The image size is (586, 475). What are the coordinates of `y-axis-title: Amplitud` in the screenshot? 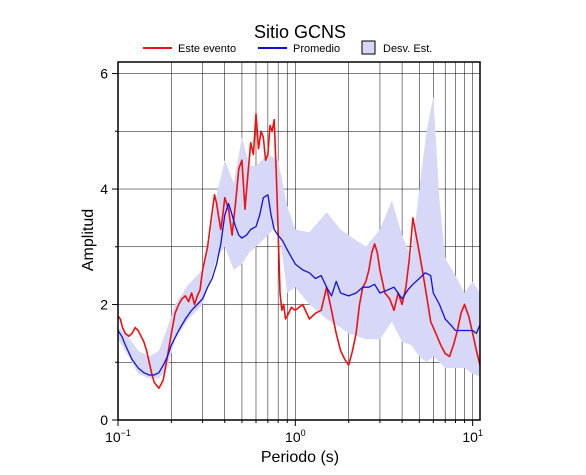 It's located at (88, 240).